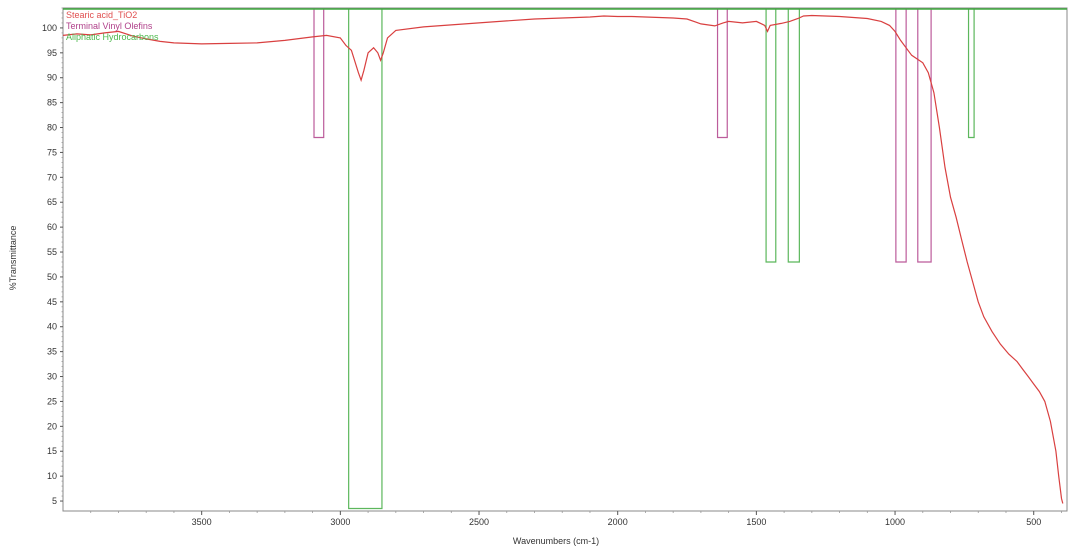 This screenshot has height=549, width=1069. Describe the element at coordinates (52, 476) in the screenshot. I see `y-tick-label-10: 10` at that location.